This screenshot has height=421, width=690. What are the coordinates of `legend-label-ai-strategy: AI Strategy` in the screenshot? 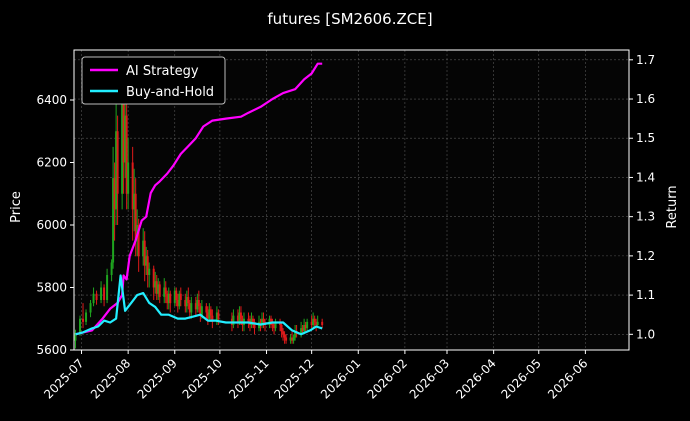 It's located at (162, 71).